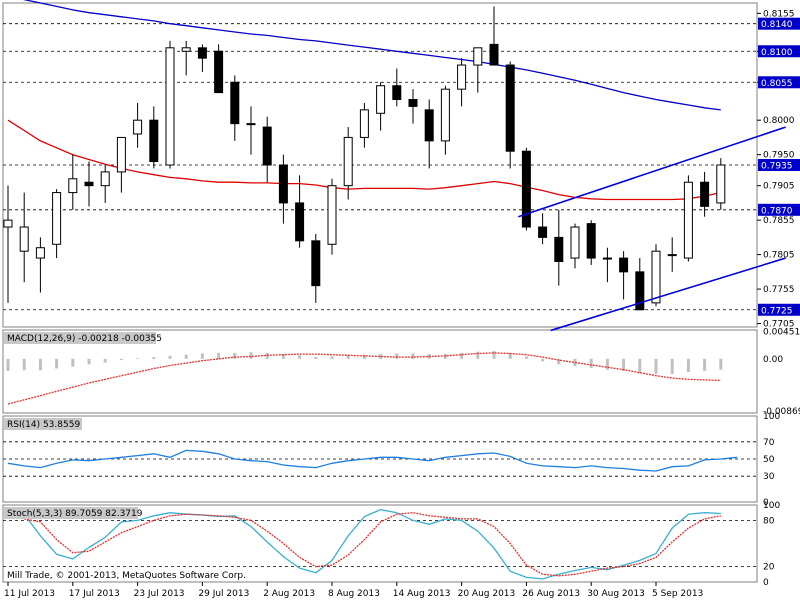 Image resolution: width=800 pixels, height=604 pixels. I want to click on x-axis-label: 14 Aug 2013, so click(422, 594).